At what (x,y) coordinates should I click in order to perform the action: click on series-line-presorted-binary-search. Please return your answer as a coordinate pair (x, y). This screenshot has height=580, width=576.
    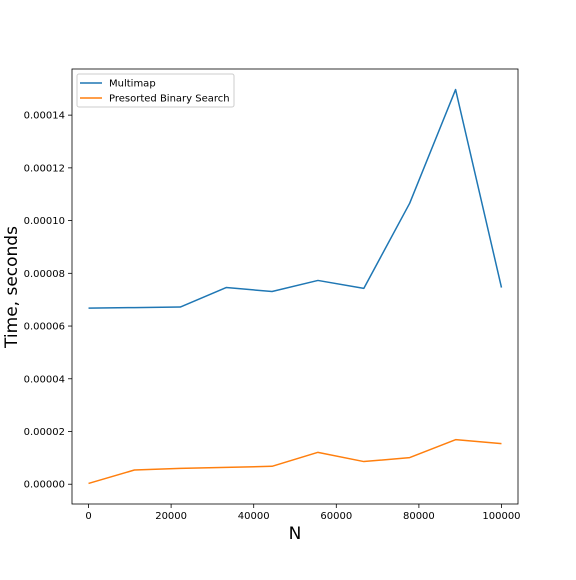
    Looking at the image, I should click on (295, 461).